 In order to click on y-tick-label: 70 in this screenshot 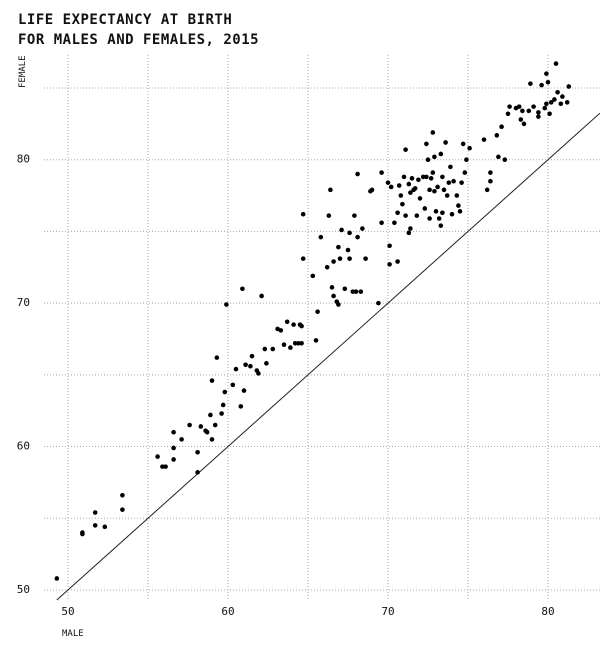, I will do `click(23, 302)`.